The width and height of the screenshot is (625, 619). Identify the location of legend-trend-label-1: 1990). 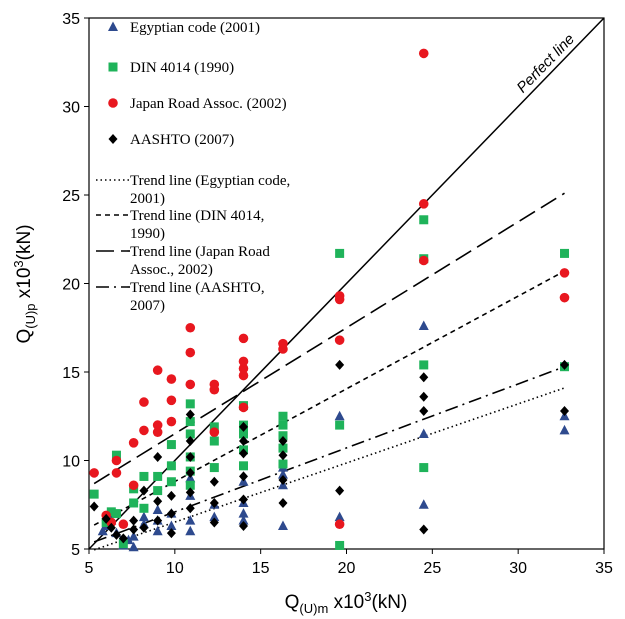
(147, 234).